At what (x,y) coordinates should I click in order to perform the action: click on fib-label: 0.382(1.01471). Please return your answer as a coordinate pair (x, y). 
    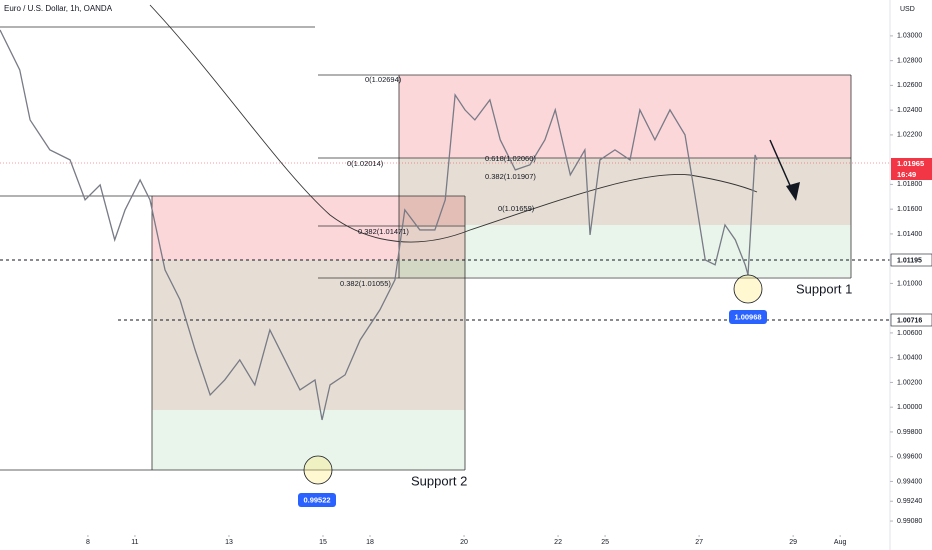
    Looking at the image, I should click on (383, 231).